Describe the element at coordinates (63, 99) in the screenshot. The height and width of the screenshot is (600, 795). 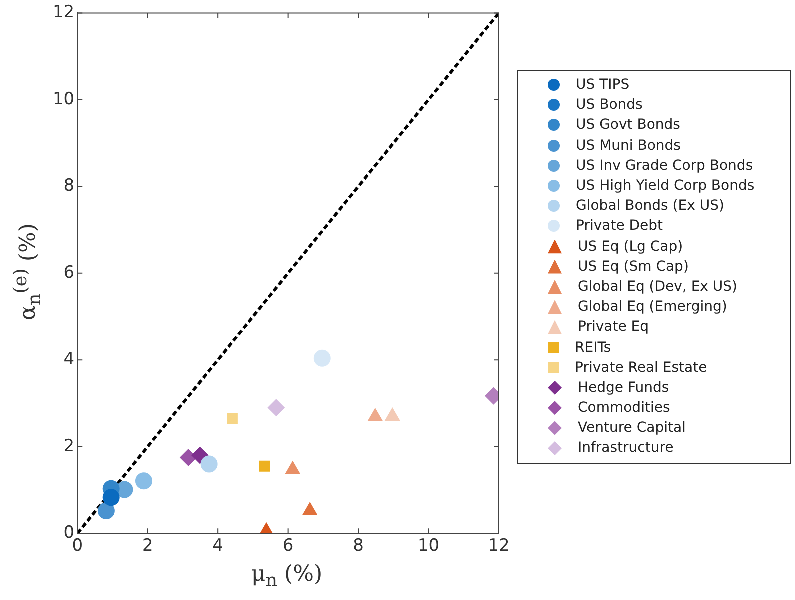
I see `y-tick-label: 10` at that location.